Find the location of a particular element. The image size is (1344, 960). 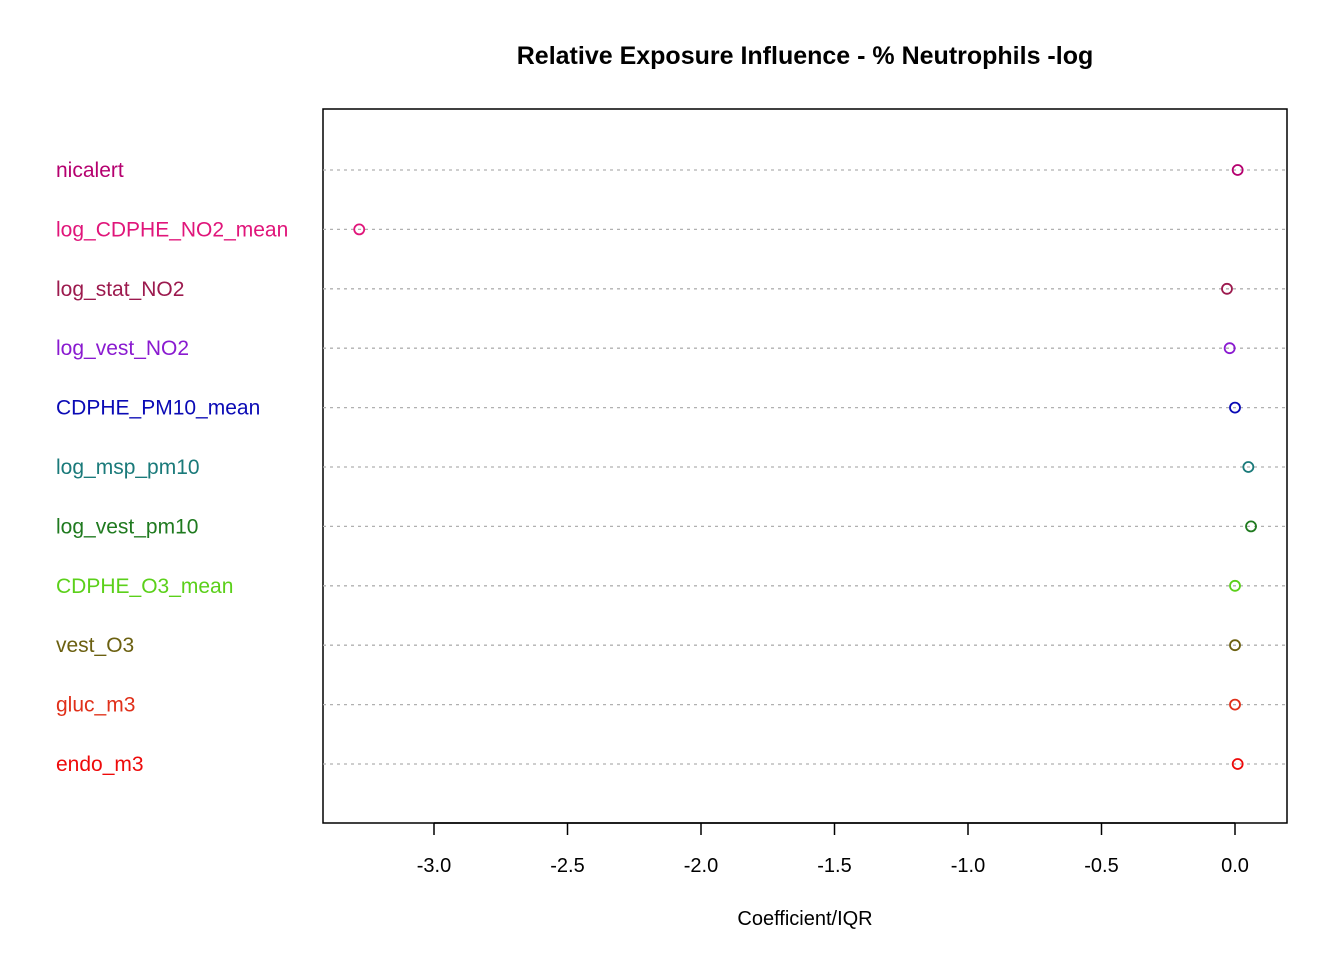

x-tick-label: -0.5 is located at coordinates (1101, 866).